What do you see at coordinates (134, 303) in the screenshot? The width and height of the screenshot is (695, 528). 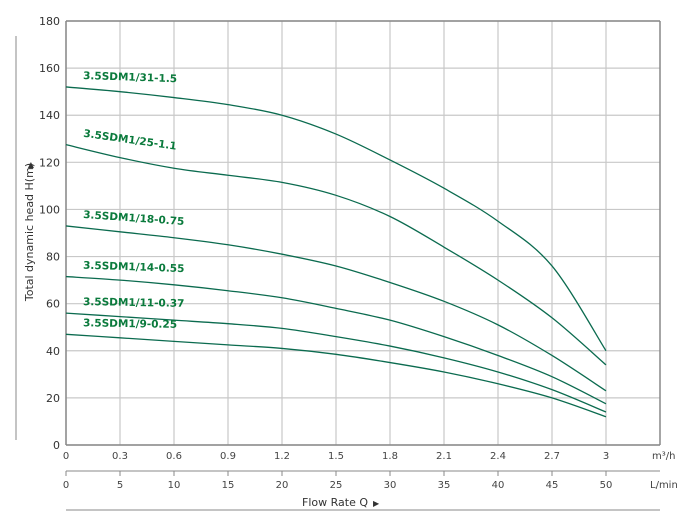 I see `series-label: 3.5SDM1/11-0.37` at bounding box center [134, 303].